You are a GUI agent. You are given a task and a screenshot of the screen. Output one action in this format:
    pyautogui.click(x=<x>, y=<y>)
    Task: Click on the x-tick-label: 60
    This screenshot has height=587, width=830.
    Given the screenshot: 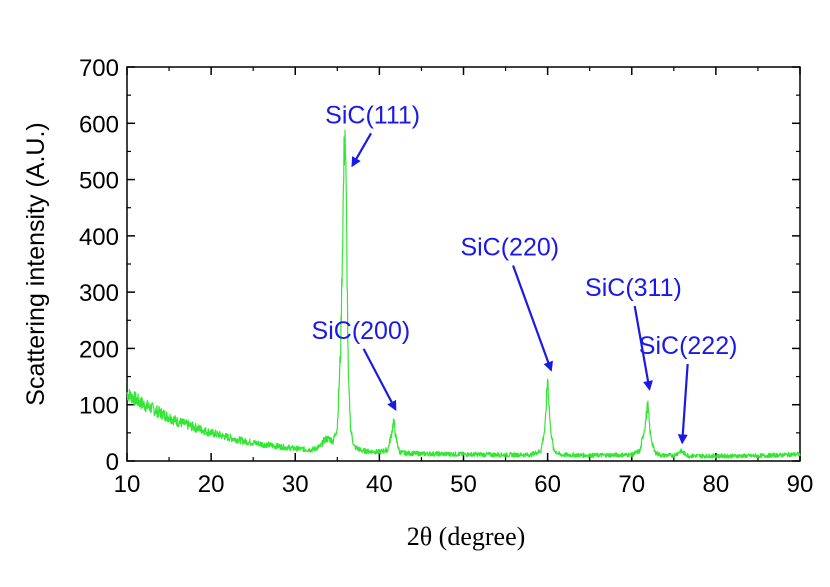 What is the action you would take?
    pyautogui.click(x=547, y=484)
    